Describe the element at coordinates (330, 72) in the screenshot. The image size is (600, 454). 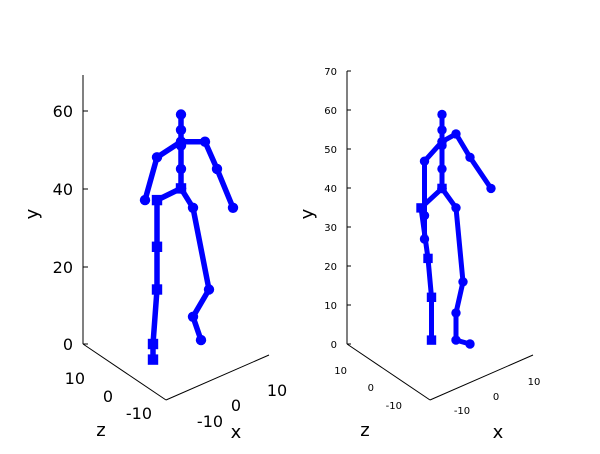
I see `y-tick-label: 70` at that location.